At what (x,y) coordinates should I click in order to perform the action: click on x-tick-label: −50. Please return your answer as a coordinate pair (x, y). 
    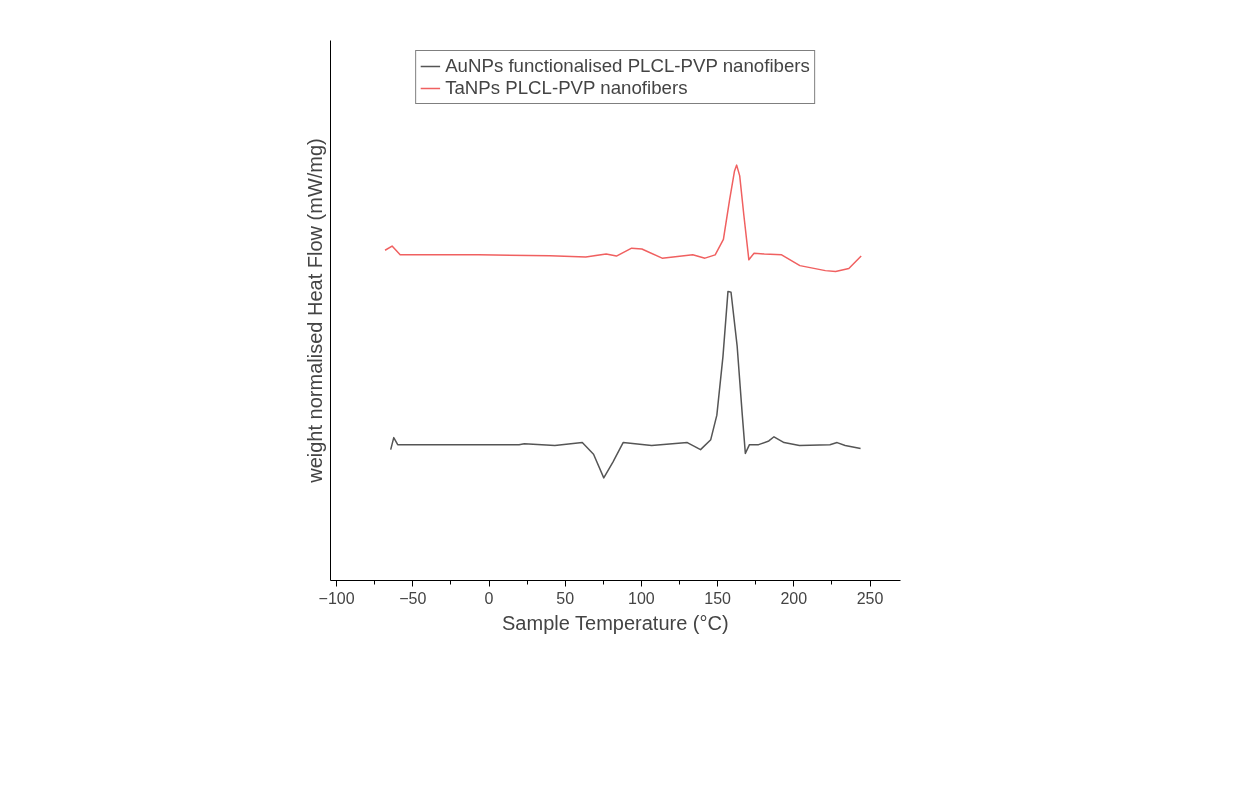
    Looking at the image, I should click on (413, 598).